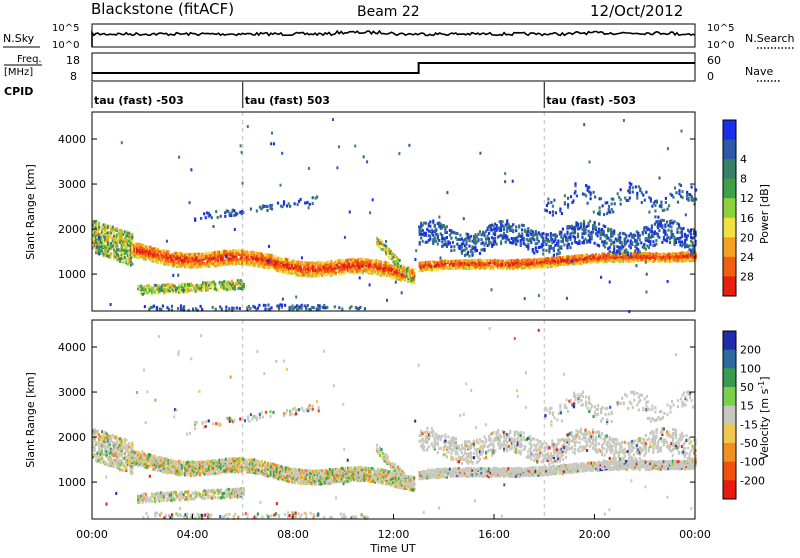 Image resolution: width=800 pixels, height=558 pixels. Describe the element at coordinates (72, 139) in the screenshot. I see `y-tick-label: 4000` at that location.